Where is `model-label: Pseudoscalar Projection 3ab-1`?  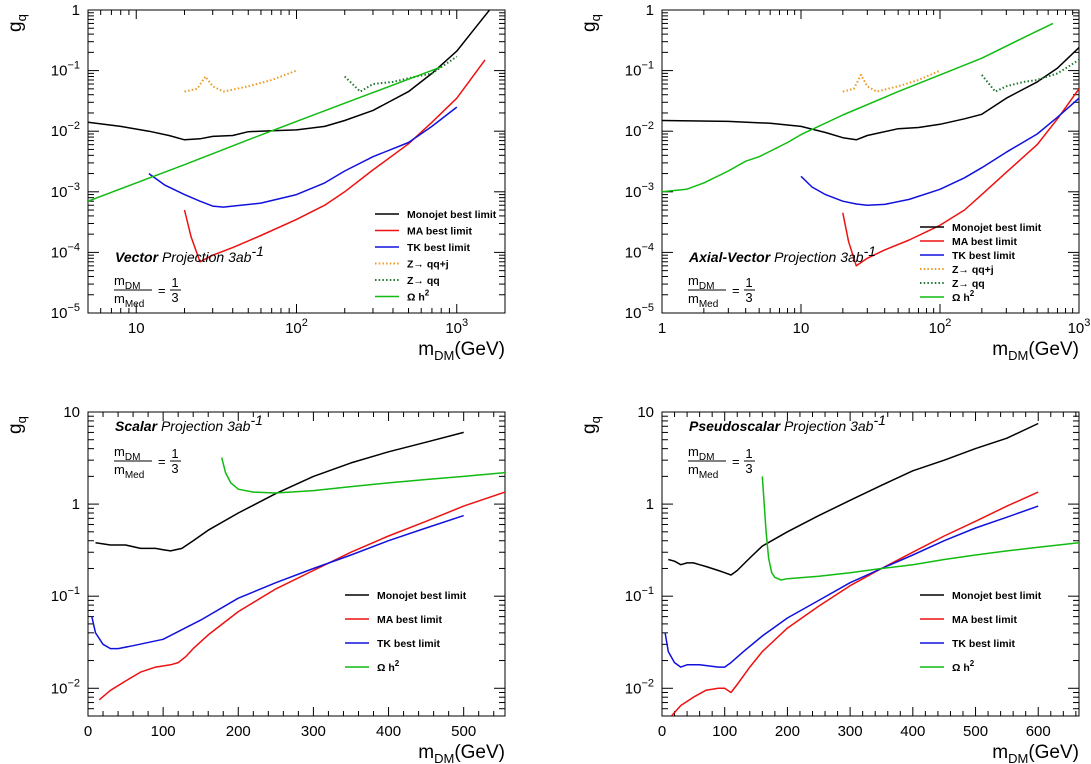
model-label: Pseudoscalar Projection 3ab-1 is located at coordinates (787, 423).